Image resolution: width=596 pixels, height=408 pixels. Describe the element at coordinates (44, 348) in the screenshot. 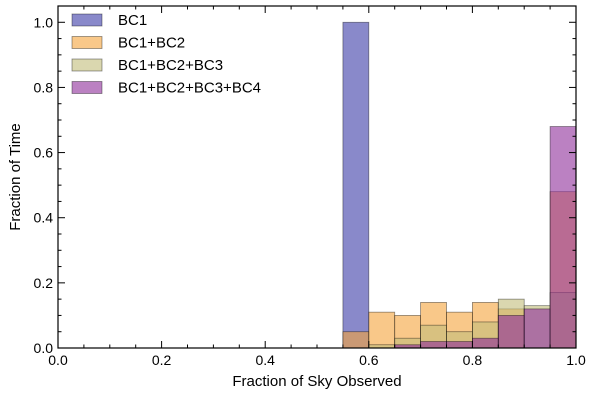

I see `y-tick-label: 0.0` at that location.